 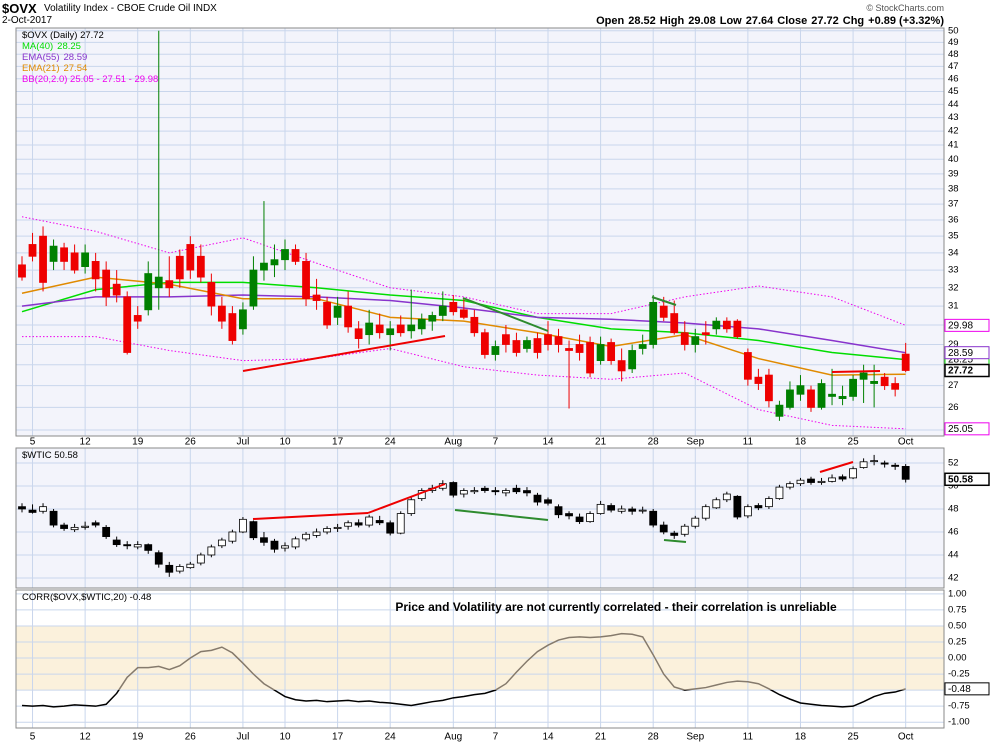 What do you see at coordinates (285, 737) in the screenshot?
I see `x-tick-label: 10` at bounding box center [285, 737].